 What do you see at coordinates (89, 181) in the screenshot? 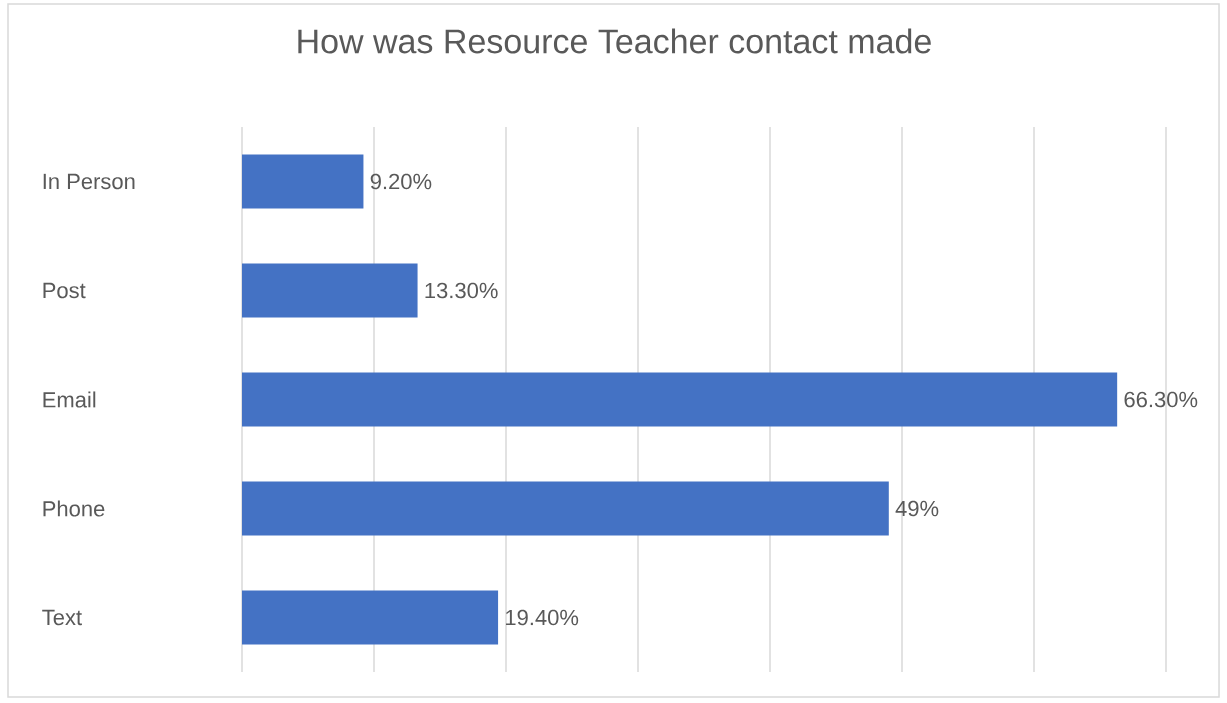
I see `y-tick-label: In Person` at bounding box center [89, 181].